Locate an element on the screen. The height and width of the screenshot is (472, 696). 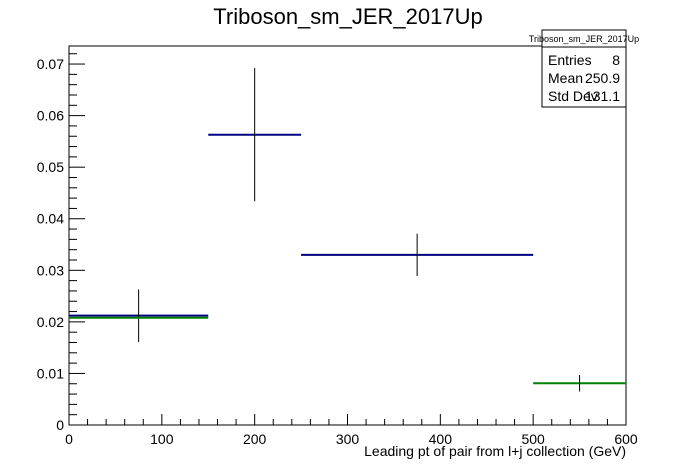
y-tick-label: 0.07 is located at coordinates (50, 64).